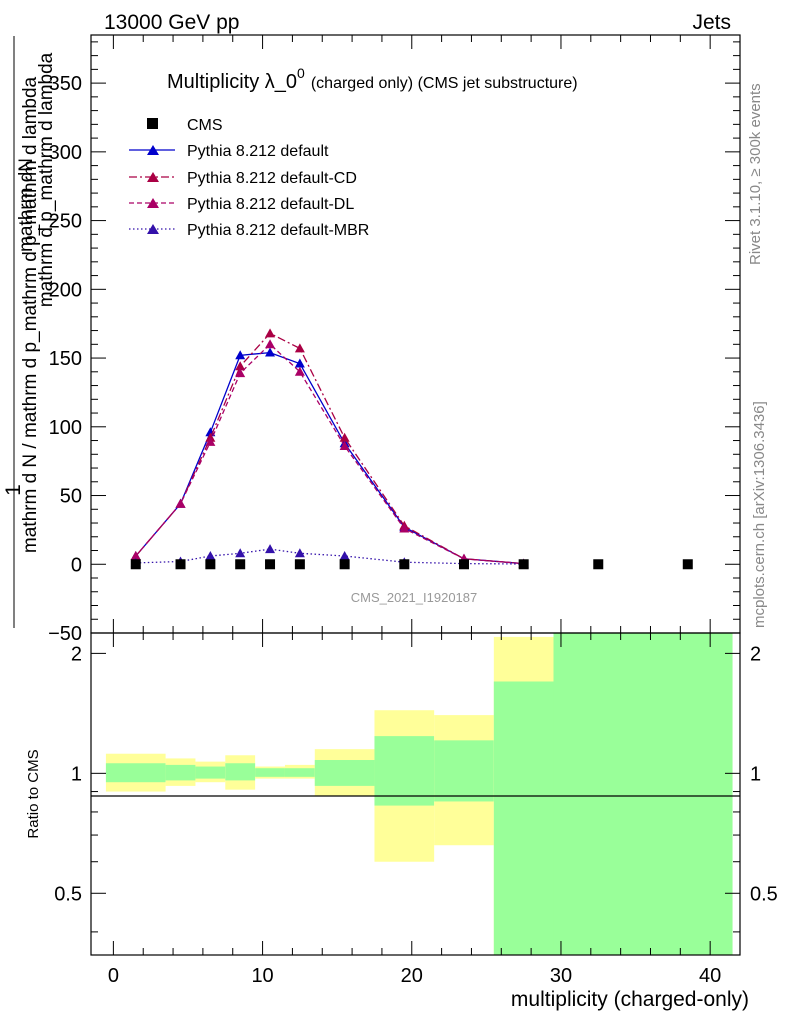 The width and height of the screenshot is (786, 1024). Describe the element at coordinates (76, 654) in the screenshot. I see `ratio-tick-label-left-2: 2` at that location.